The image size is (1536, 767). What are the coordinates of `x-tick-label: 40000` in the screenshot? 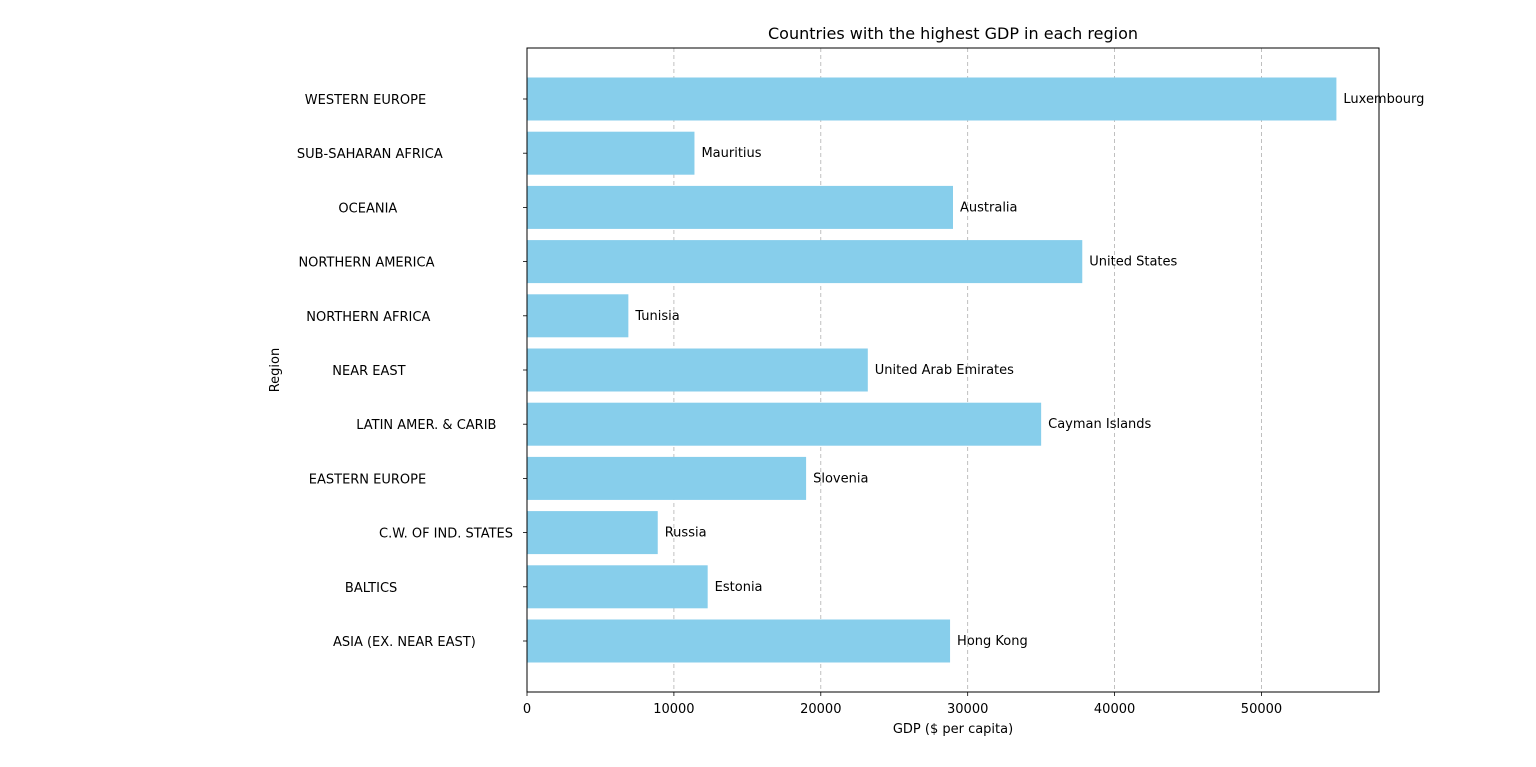 It's located at (1114, 709).